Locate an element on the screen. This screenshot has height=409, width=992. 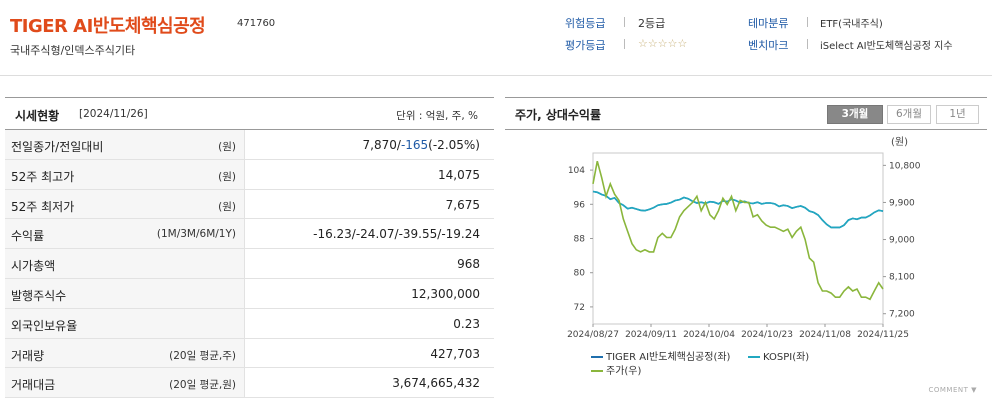
row-label-cell: 외국인보유율 is located at coordinates (125, 323).